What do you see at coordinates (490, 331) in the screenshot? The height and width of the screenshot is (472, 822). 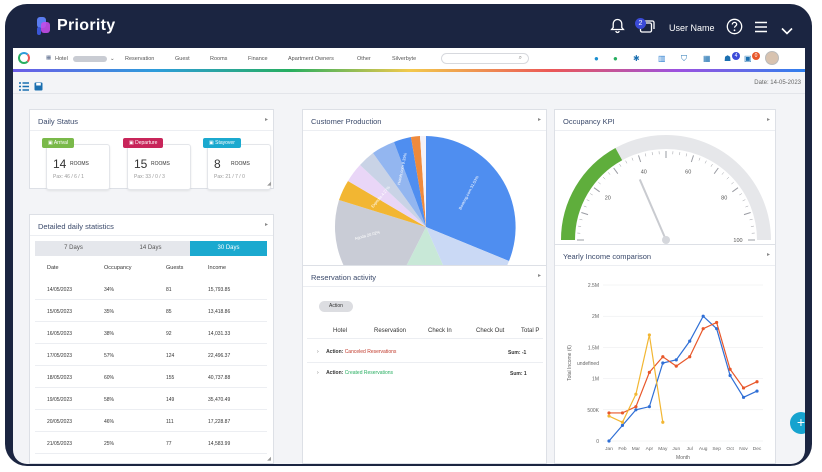 I see `column-header: Check Out` at bounding box center [490, 331].